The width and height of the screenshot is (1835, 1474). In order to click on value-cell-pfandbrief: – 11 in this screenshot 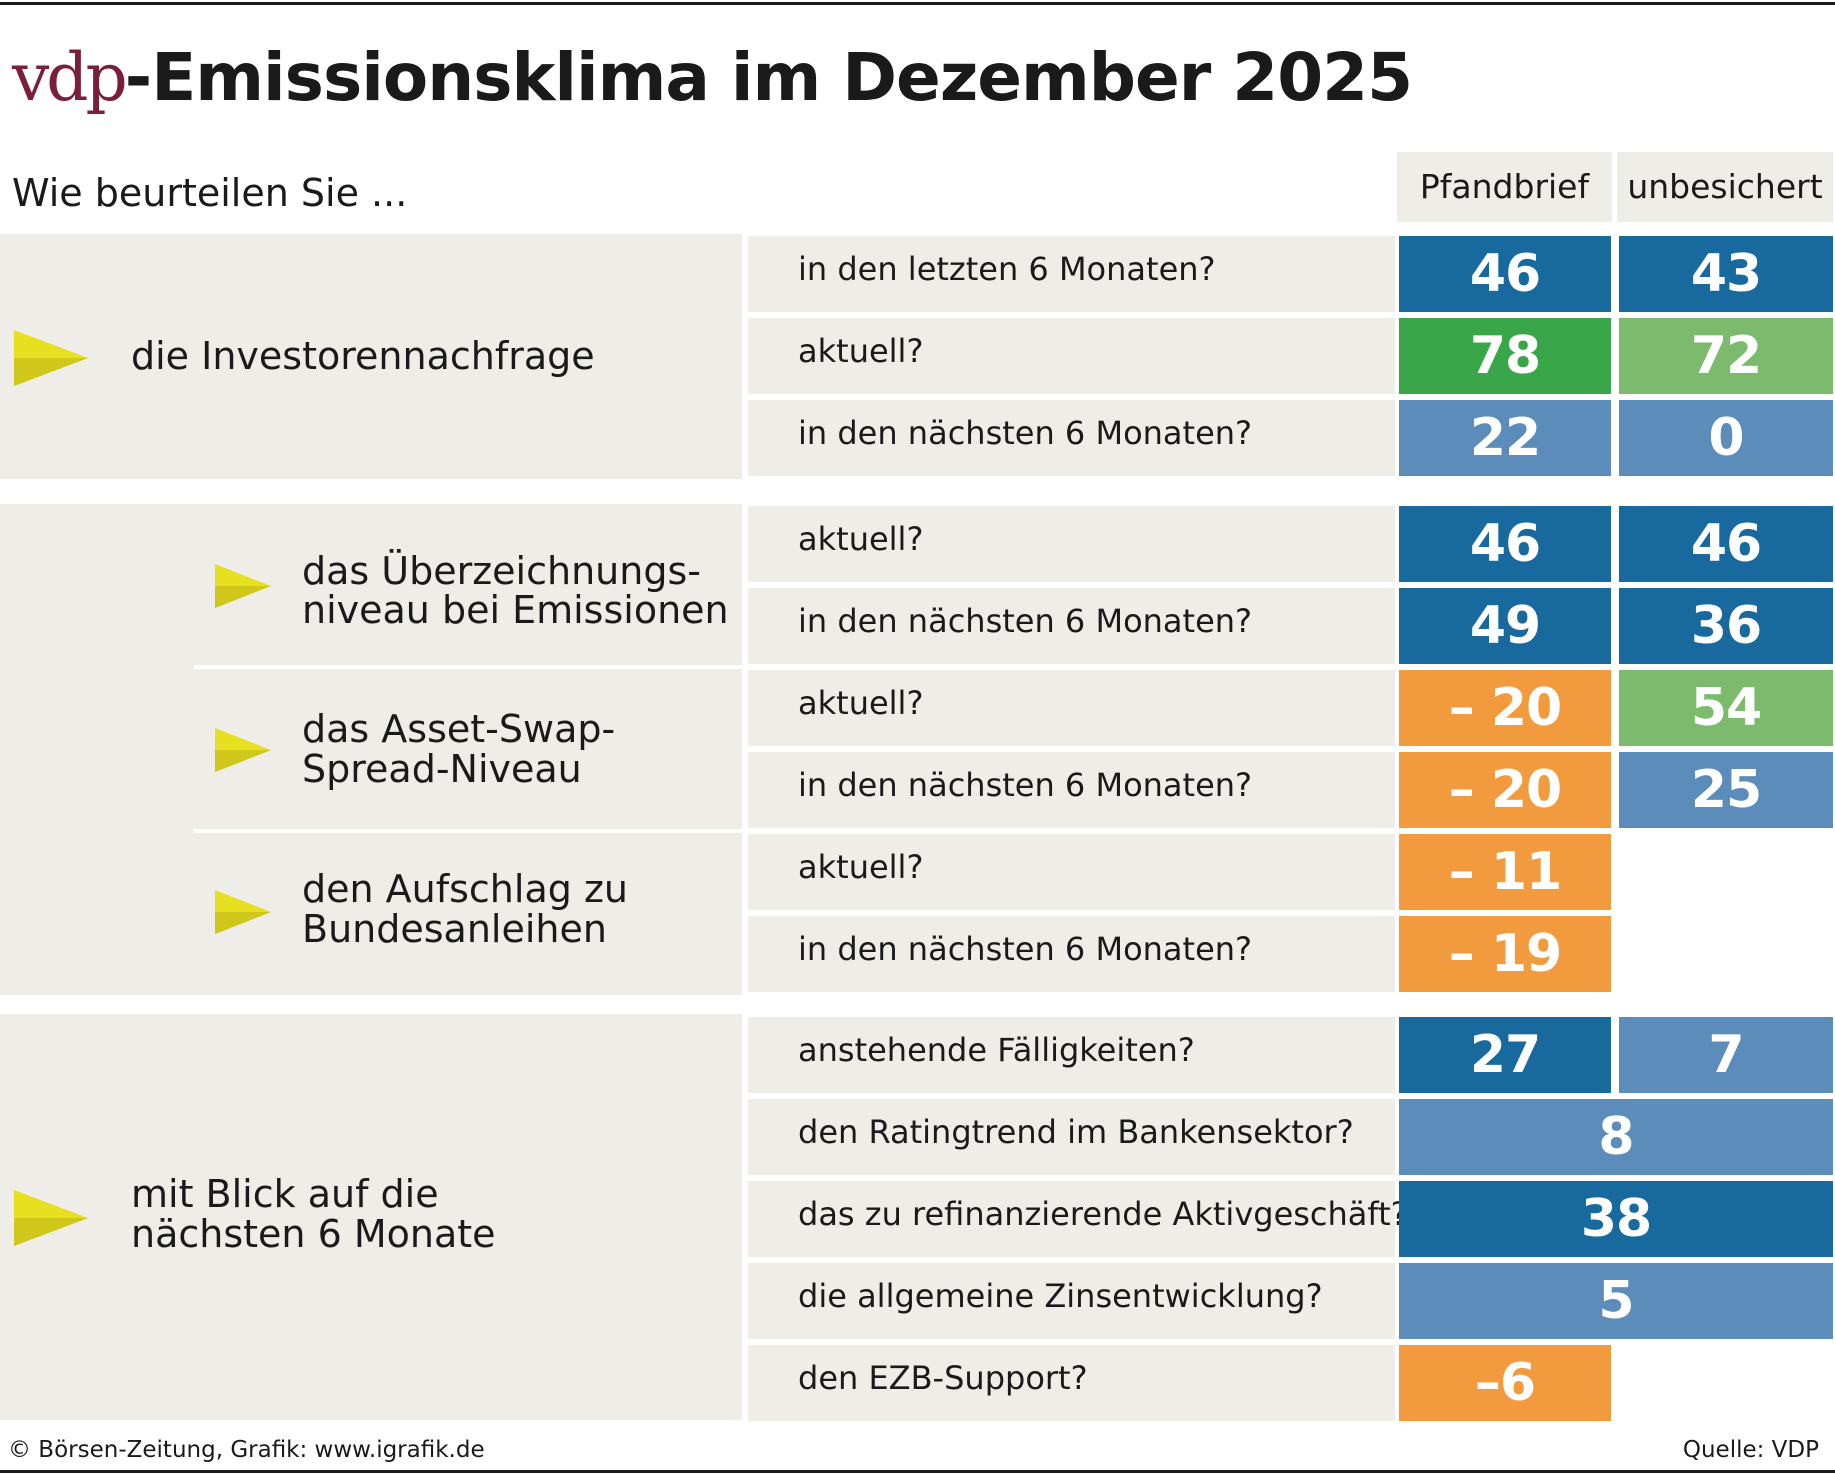, I will do `click(1505, 872)`.